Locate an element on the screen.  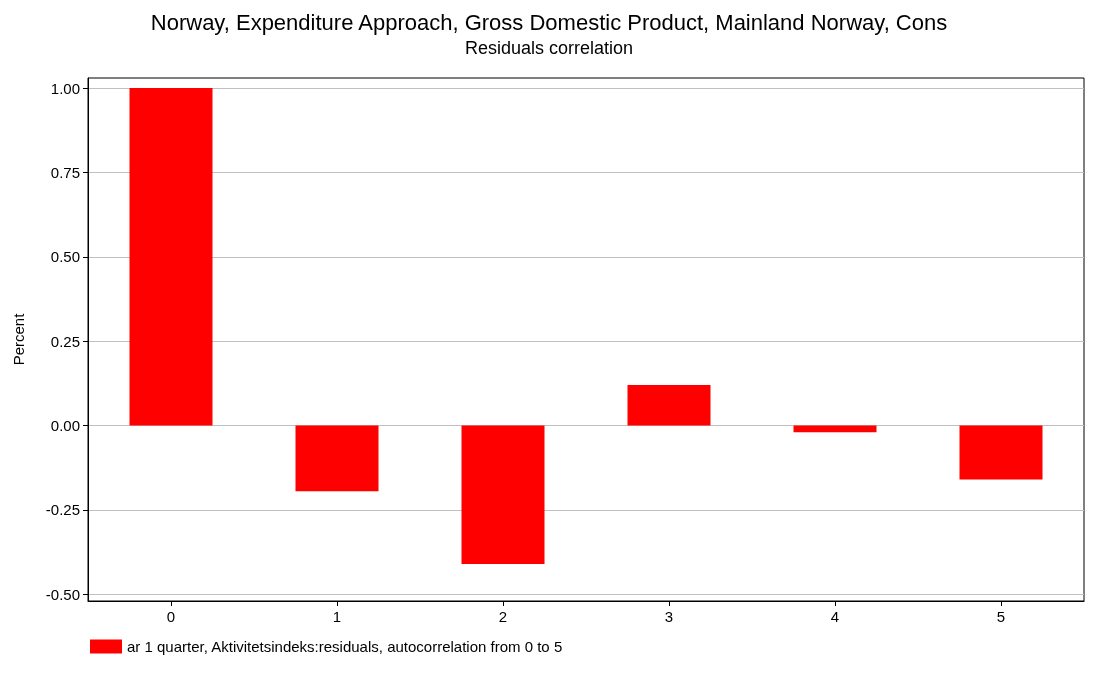
y-tick-label: -0.25 is located at coordinates (62, 510).